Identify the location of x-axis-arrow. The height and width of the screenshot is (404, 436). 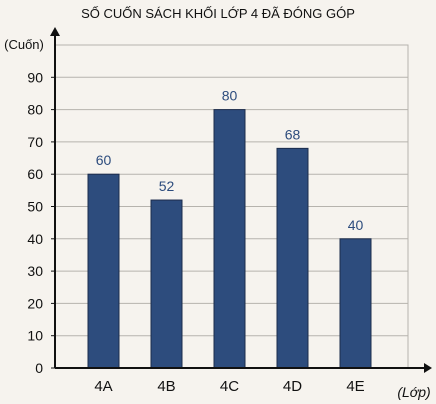
(428, 368).